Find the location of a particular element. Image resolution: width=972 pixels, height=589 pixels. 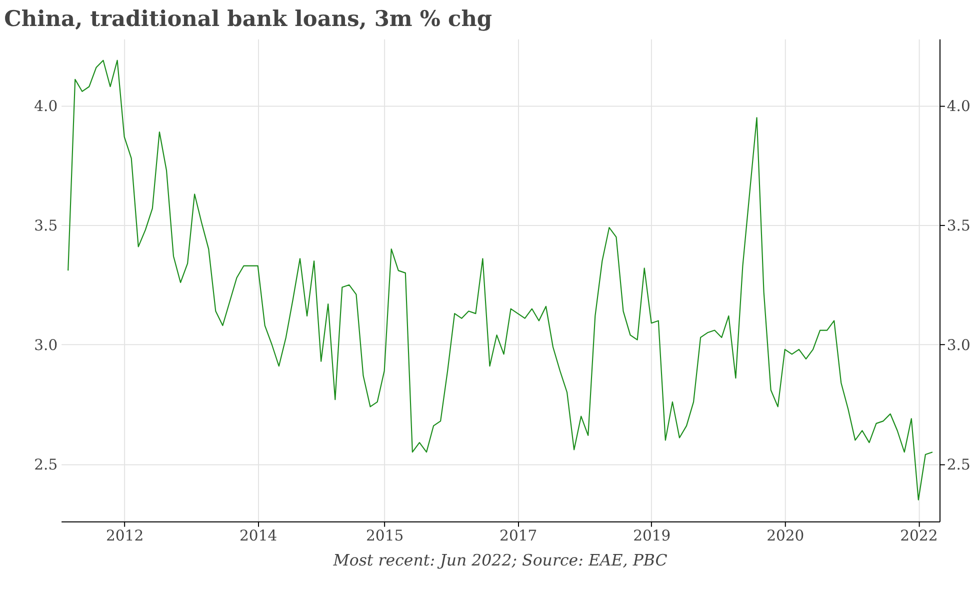

y-tick-label: 3.5 is located at coordinates (46, 226).